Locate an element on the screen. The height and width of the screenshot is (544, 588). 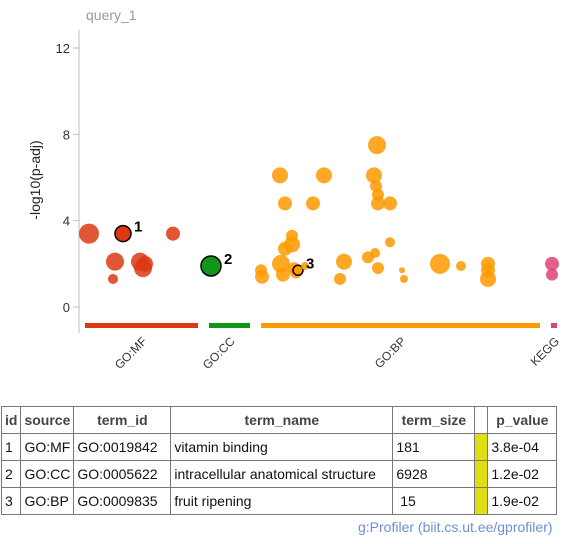
cell-source: GO:CC is located at coordinates (47, 474).